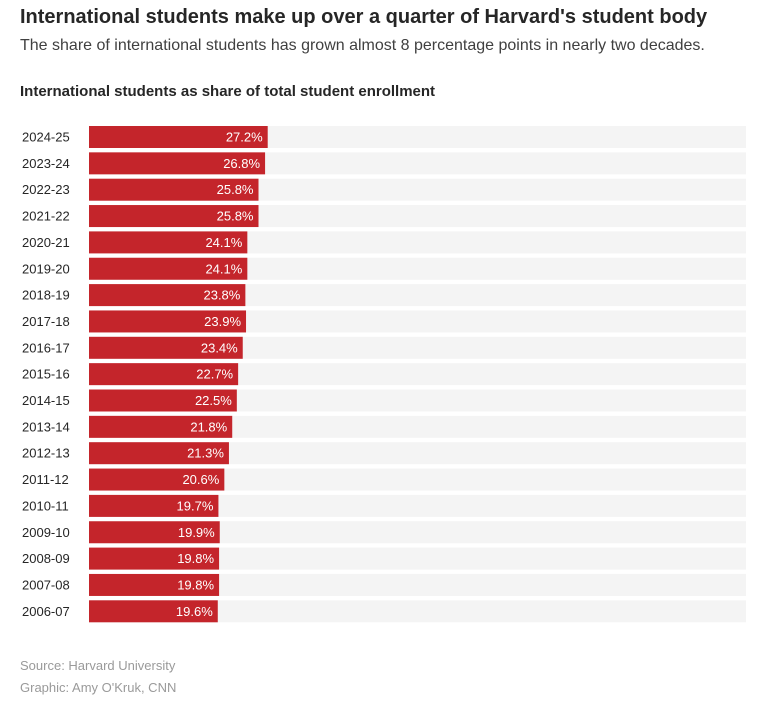 The height and width of the screenshot is (703, 766). Describe the element at coordinates (46, 532) in the screenshot. I see `category-label: 2009-10` at that location.